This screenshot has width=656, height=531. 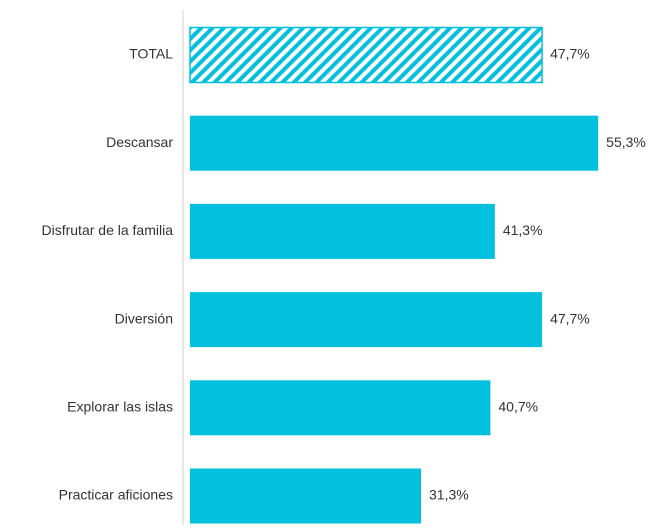 What do you see at coordinates (120, 407) in the screenshot?
I see `category-label: Explorar las islas` at bounding box center [120, 407].